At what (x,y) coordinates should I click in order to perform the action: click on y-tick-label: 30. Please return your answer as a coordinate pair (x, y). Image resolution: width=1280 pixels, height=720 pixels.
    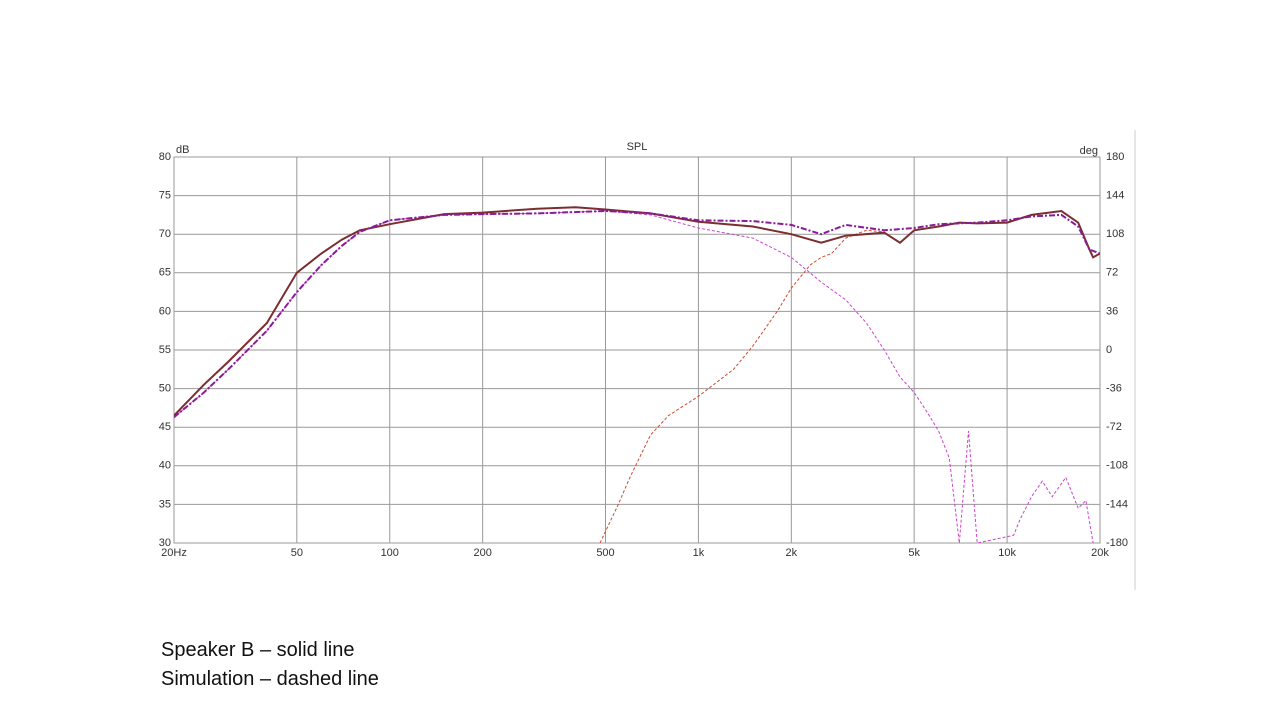
    Looking at the image, I should click on (165, 543).